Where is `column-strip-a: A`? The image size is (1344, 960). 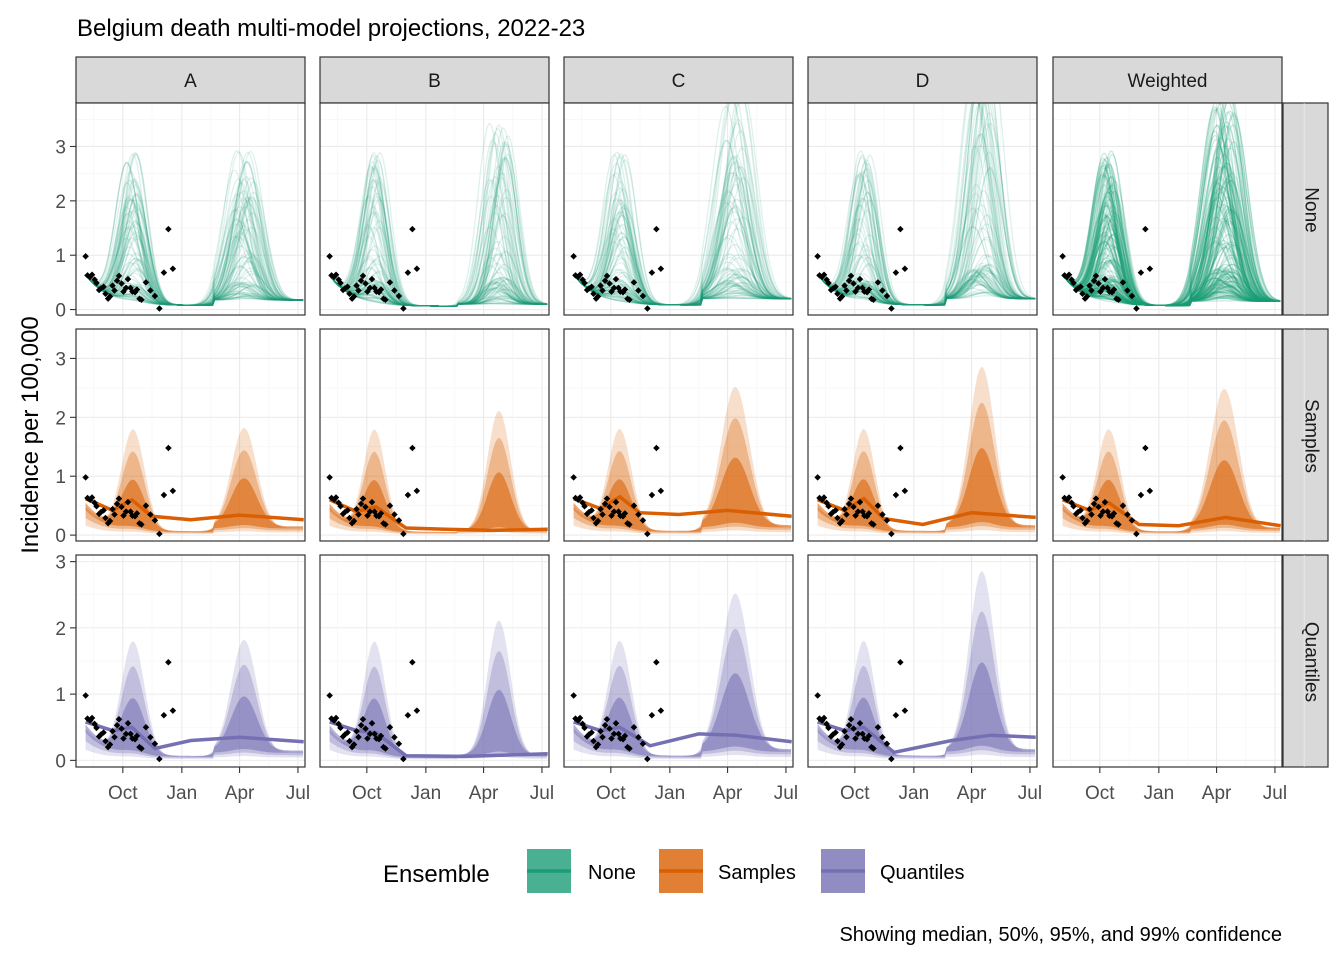 column-strip-a: A is located at coordinates (190, 80).